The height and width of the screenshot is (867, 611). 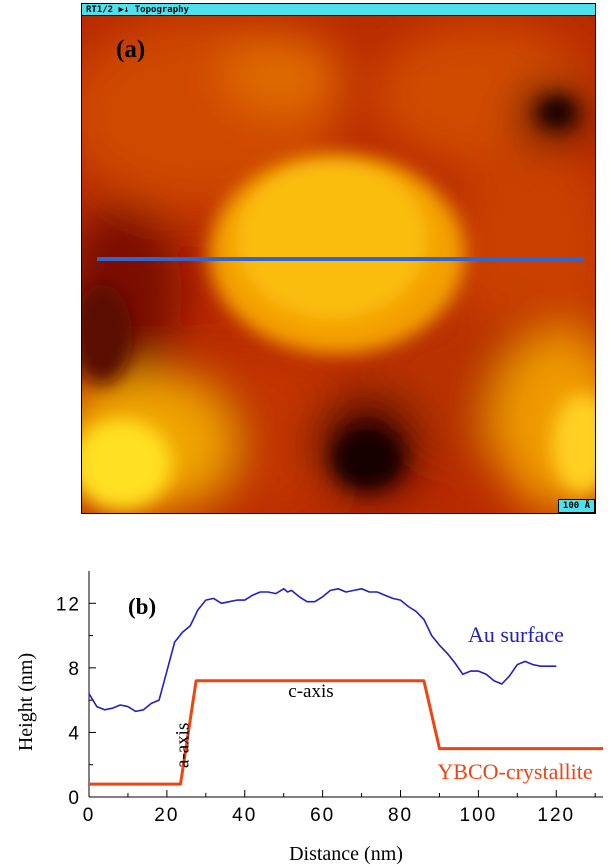 I want to click on au-surface-line, so click(x=322, y=650).